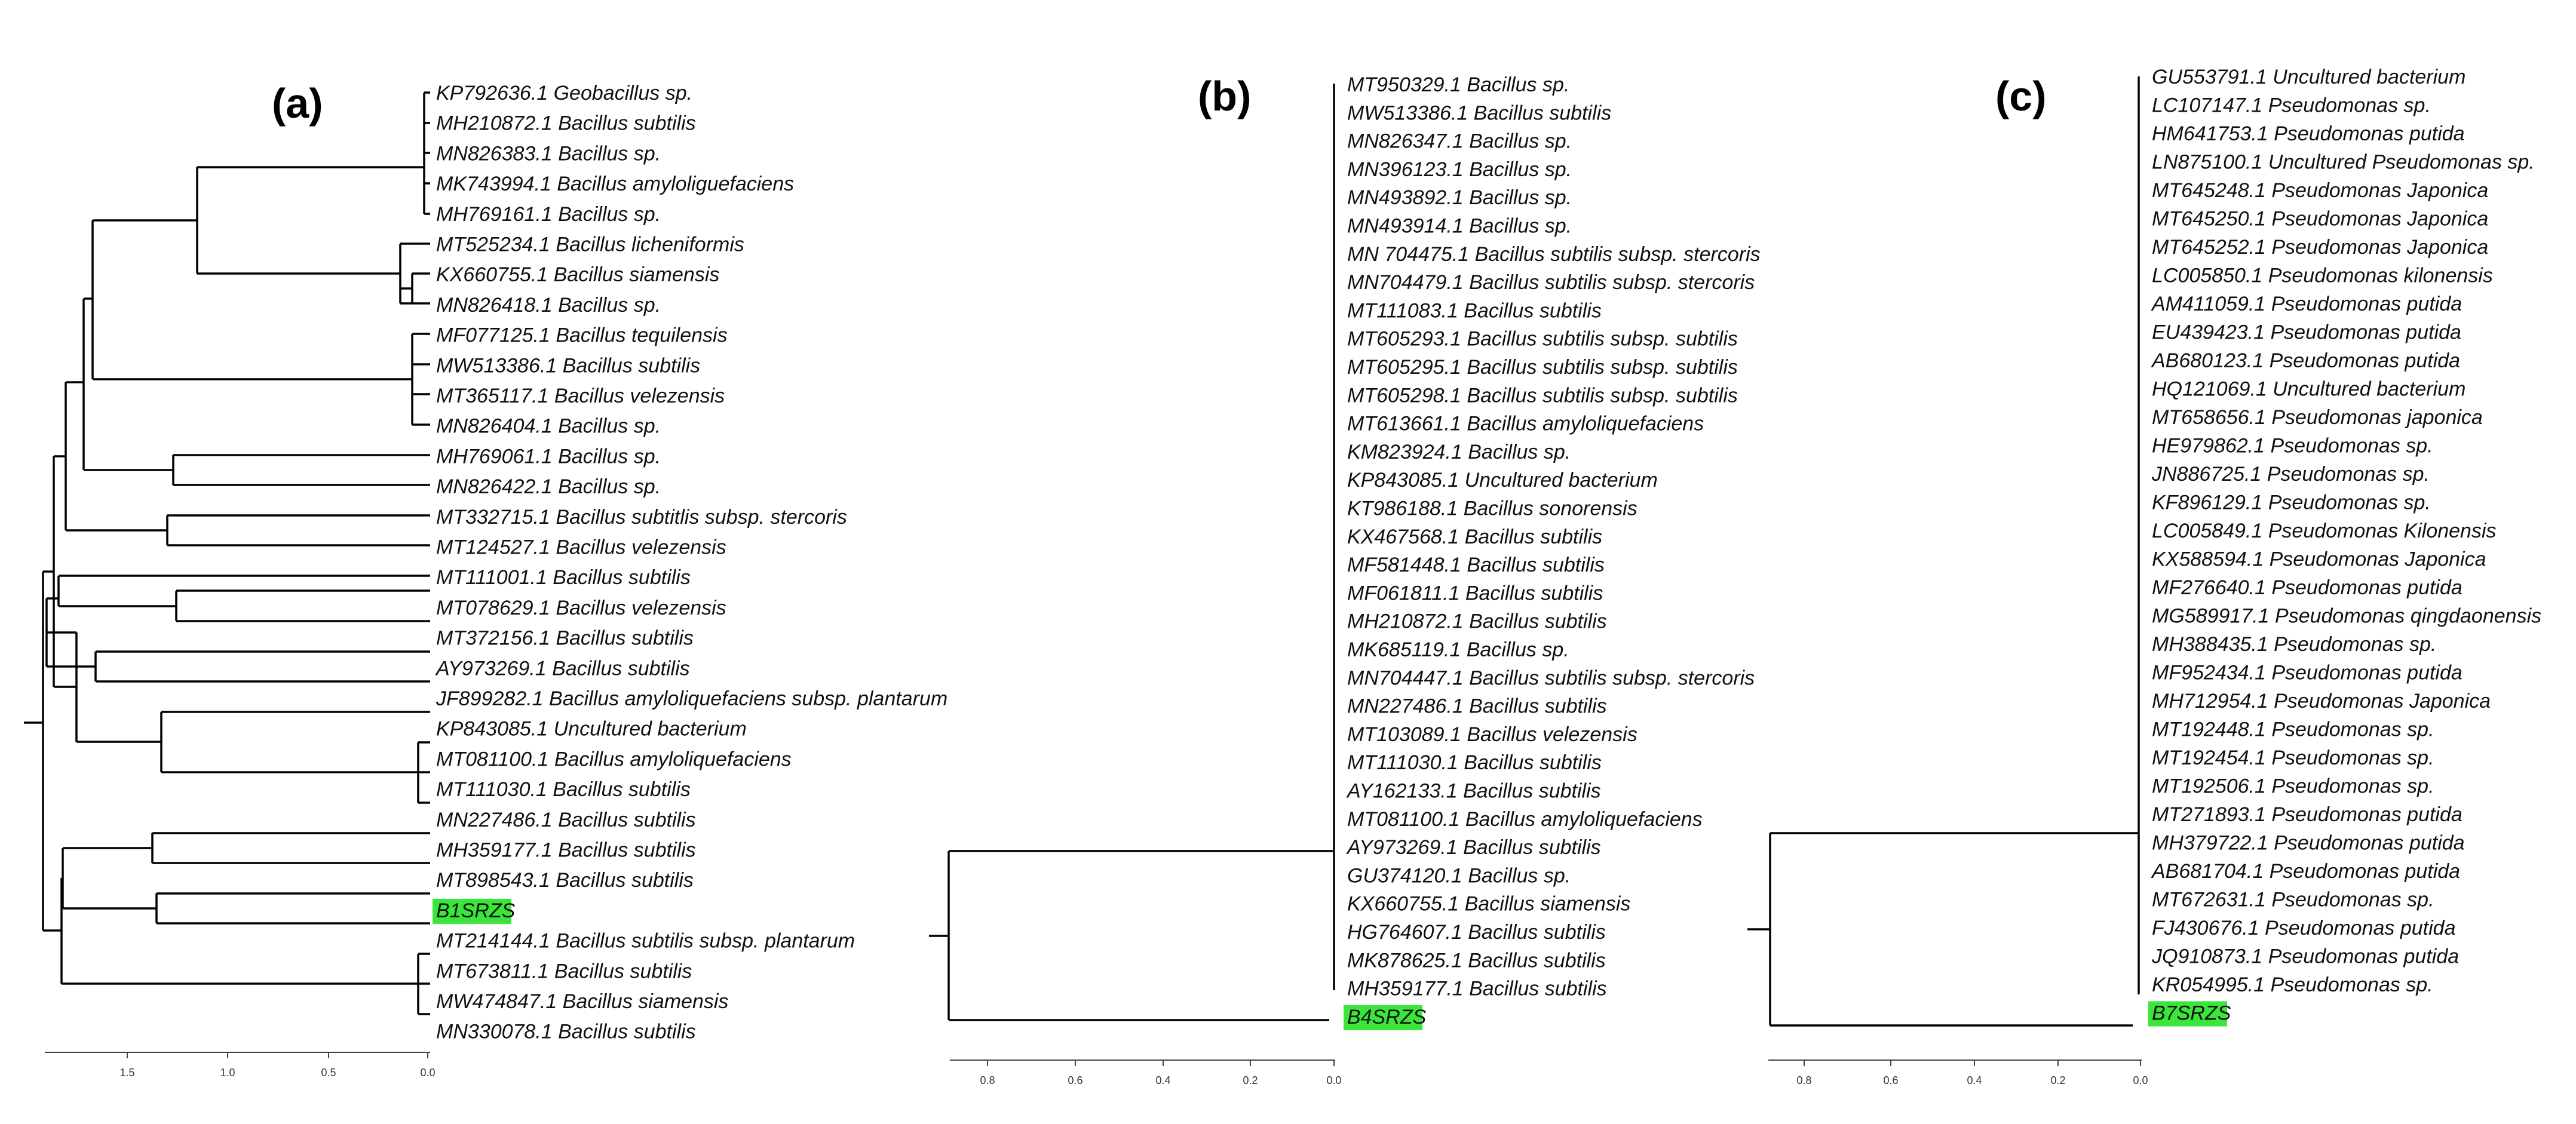 Image resolution: width=2576 pixels, height=1124 pixels. What do you see at coordinates (1525, 424) in the screenshot?
I see `panel-b-leaf: MT613661.1 Bacillus amyloliquefaciens` at bounding box center [1525, 424].